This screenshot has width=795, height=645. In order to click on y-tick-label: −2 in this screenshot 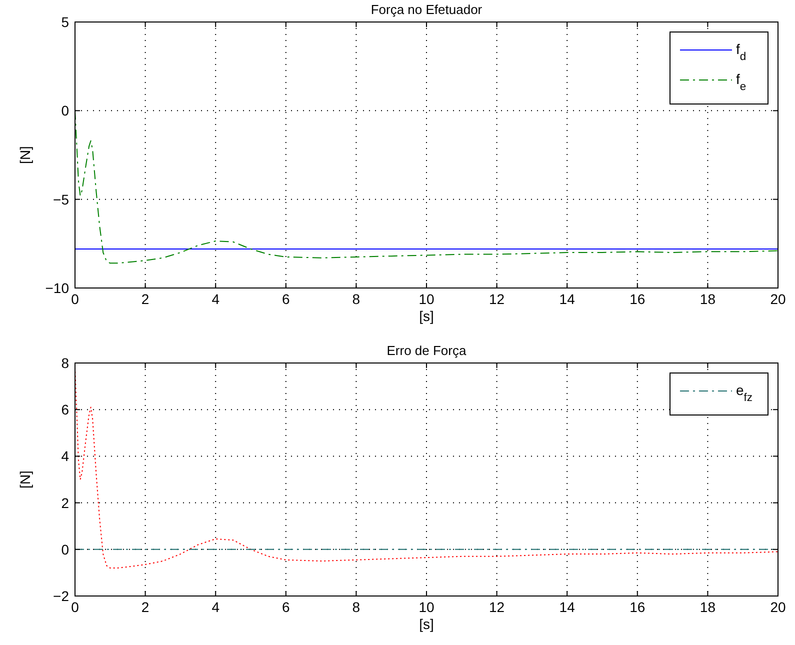, I will do `click(61, 596)`.